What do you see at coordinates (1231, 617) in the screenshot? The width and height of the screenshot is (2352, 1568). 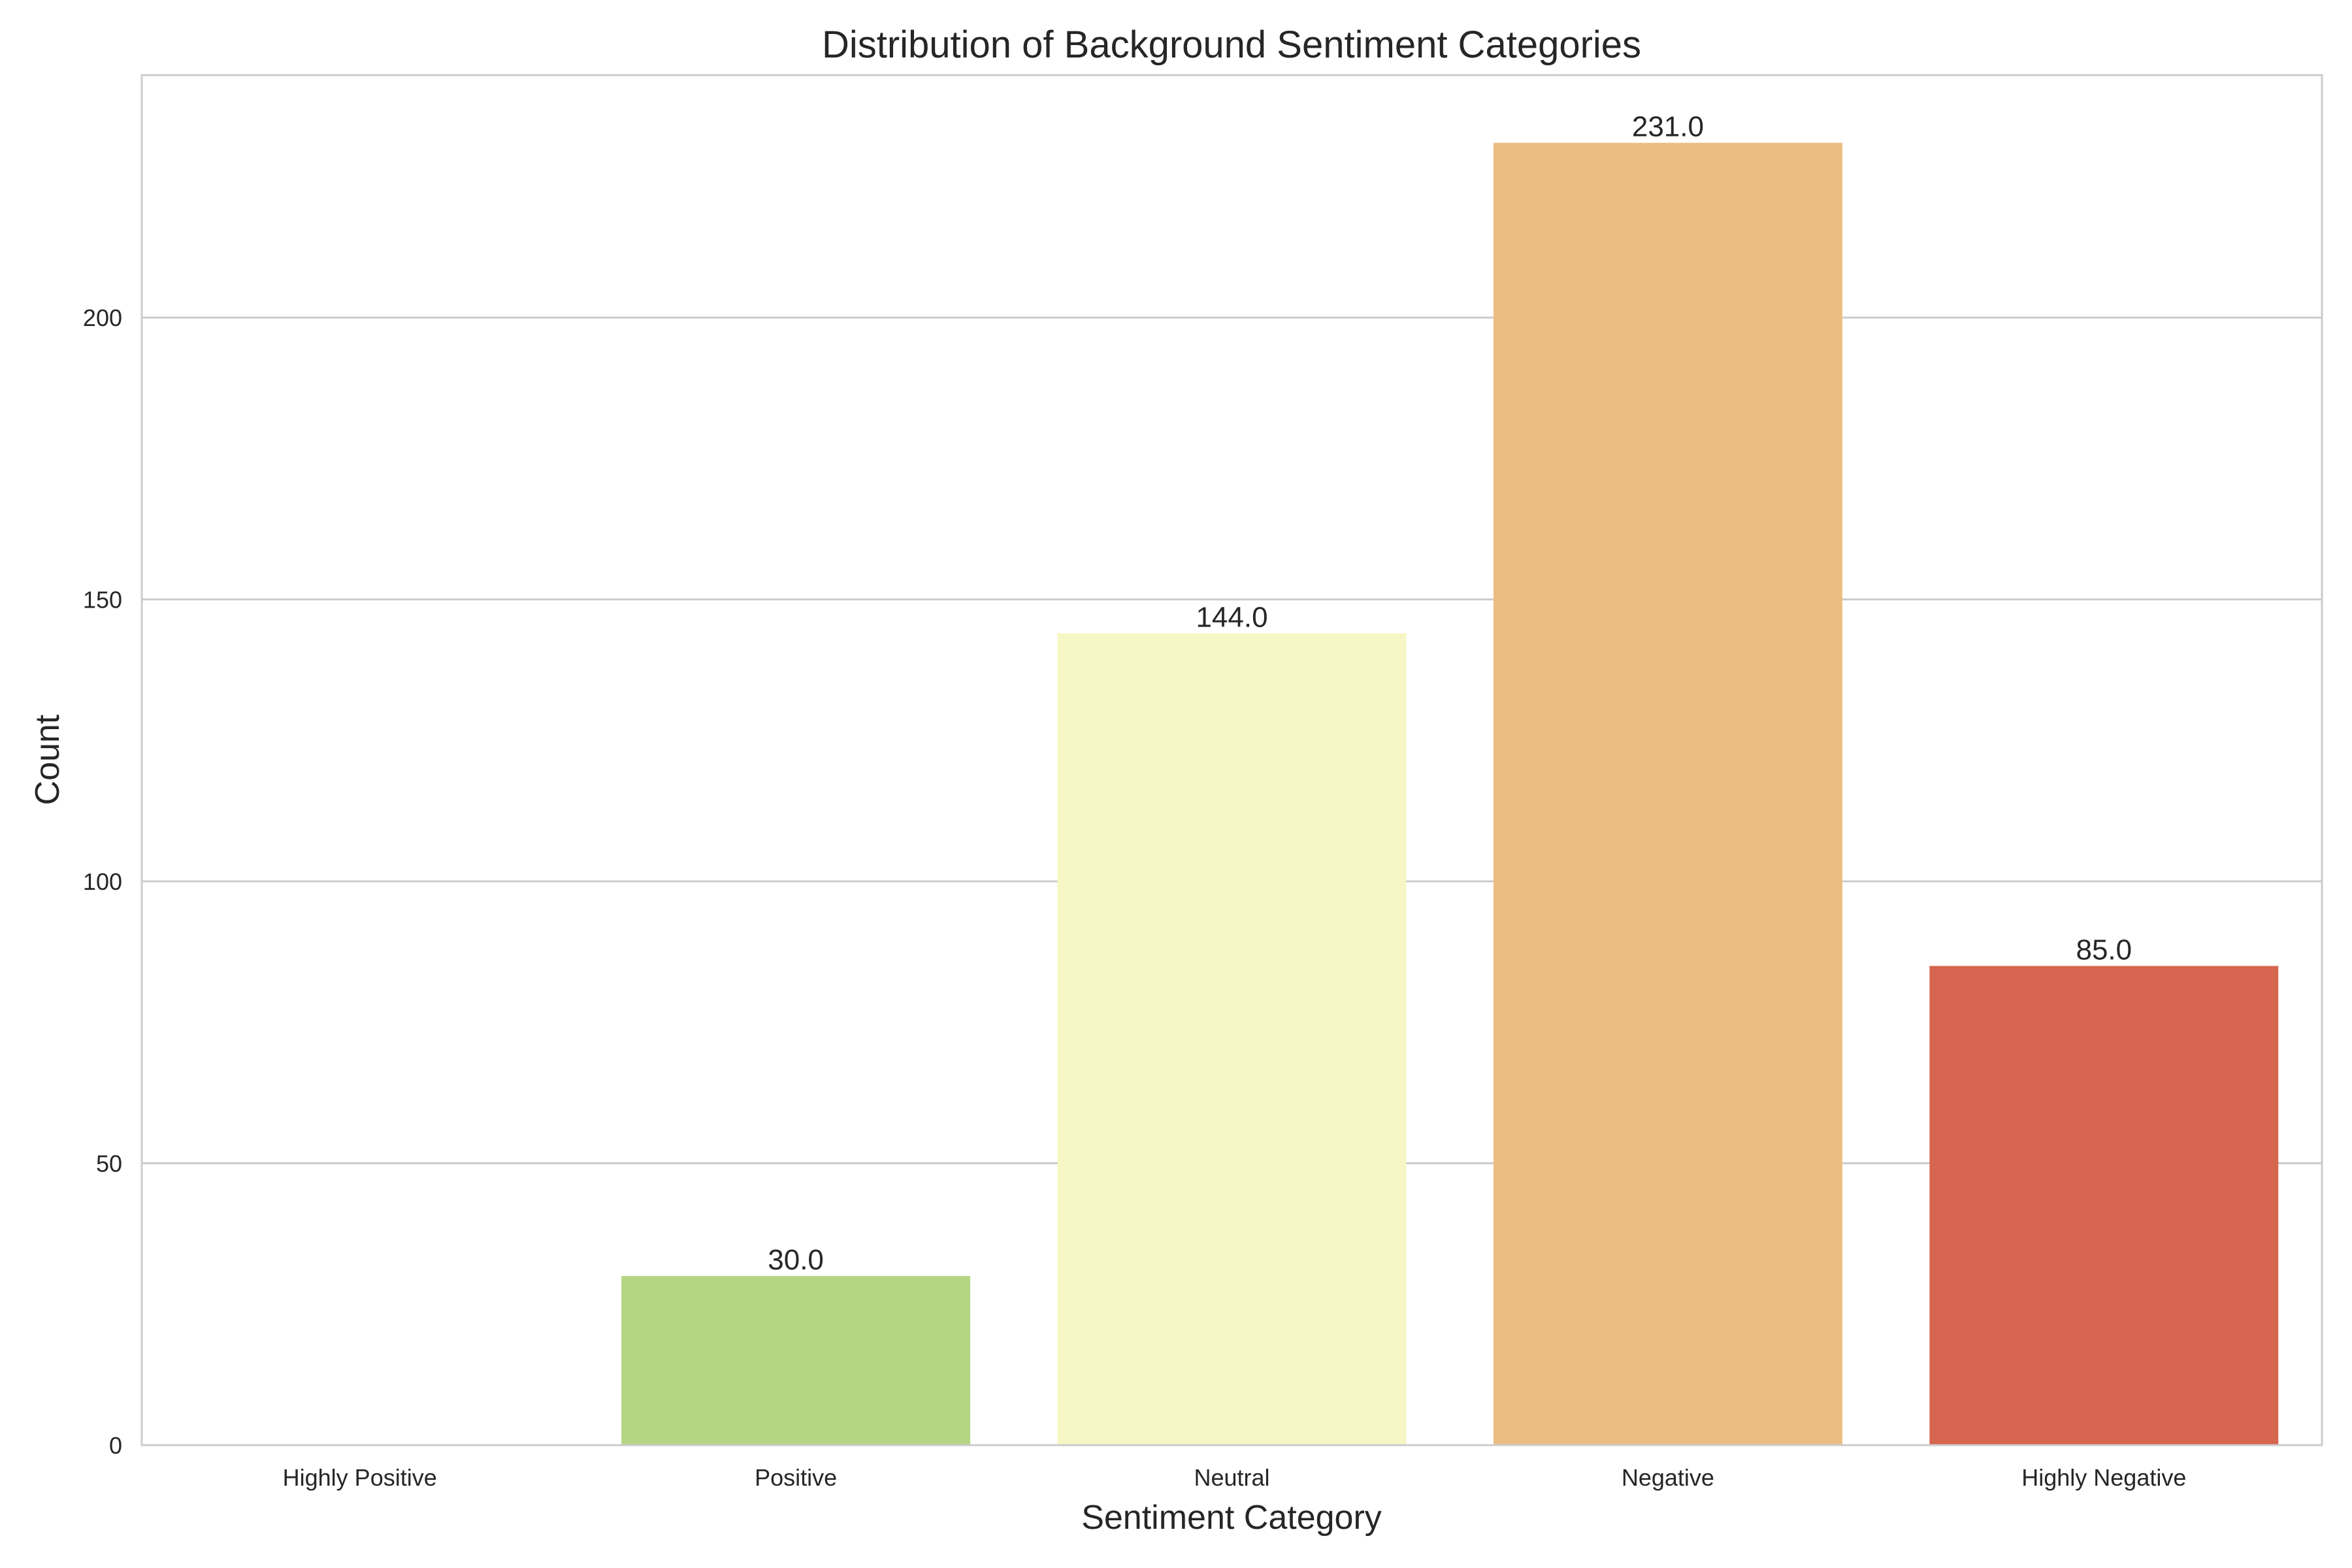 I see `bar-value-label: 144.0` at bounding box center [1231, 617].